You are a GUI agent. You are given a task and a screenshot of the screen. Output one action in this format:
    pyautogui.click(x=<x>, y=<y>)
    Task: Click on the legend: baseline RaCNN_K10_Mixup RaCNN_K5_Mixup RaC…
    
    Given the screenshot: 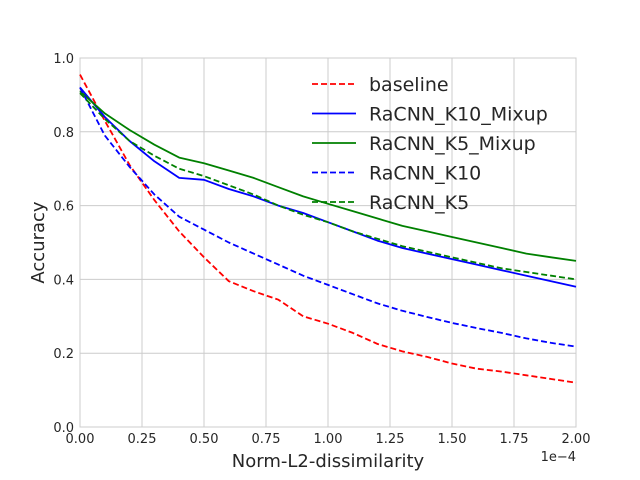 What is the action you would take?
    pyautogui.click(x=430, y=144)
    